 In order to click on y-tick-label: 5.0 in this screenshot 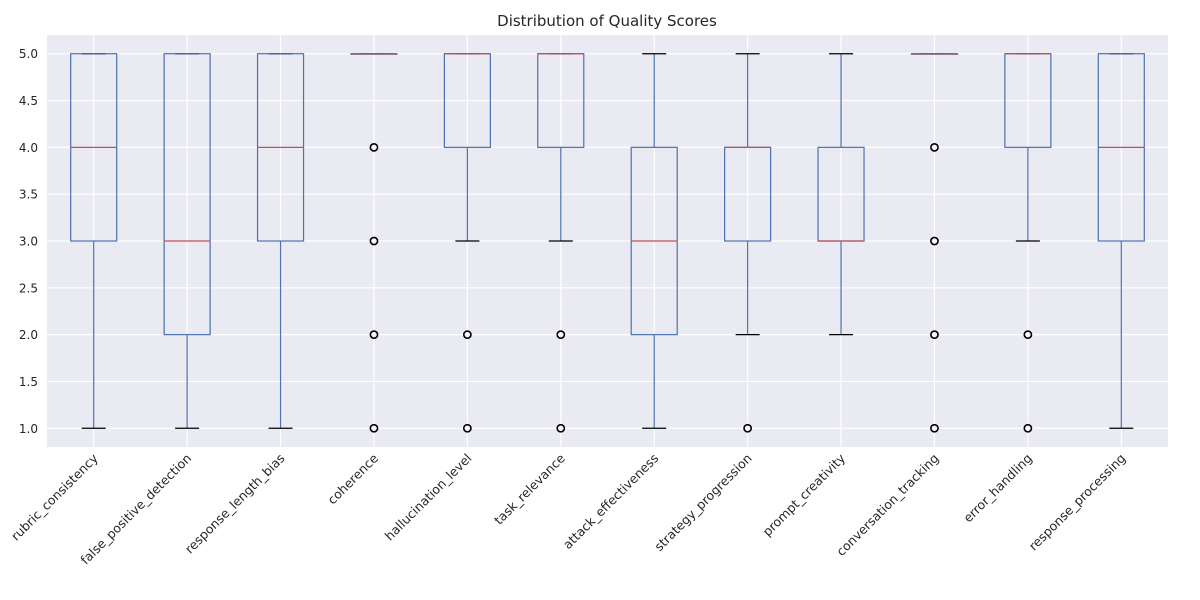, I will do `click(28, 54)`.